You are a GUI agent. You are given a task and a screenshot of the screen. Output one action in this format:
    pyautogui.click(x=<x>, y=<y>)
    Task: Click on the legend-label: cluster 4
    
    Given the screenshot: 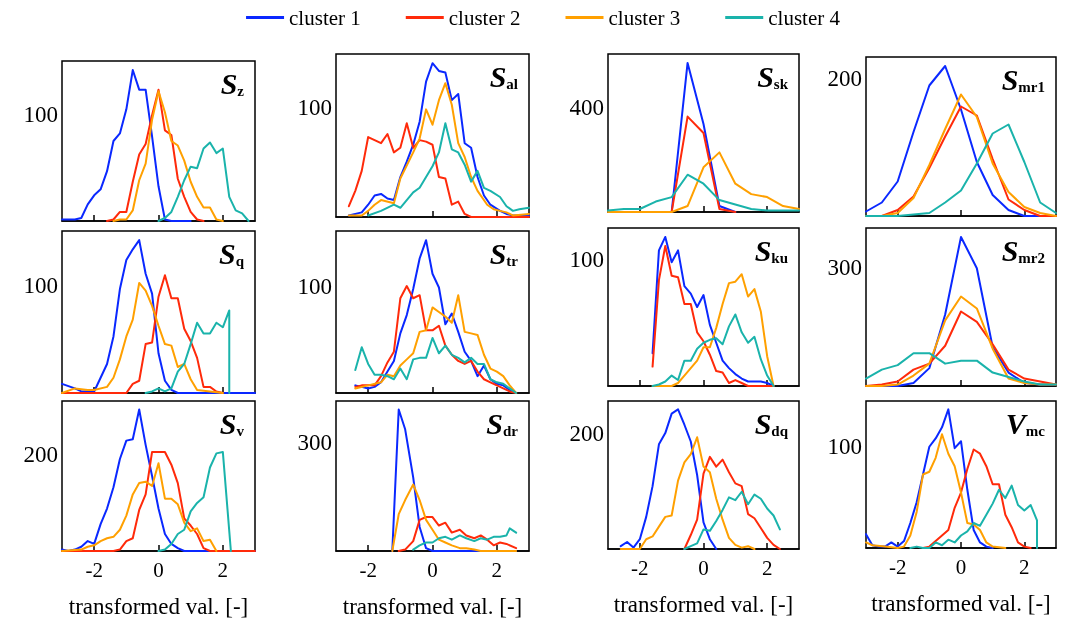 What is the action you would take?
    pyautogui.click(x=804, y=17)
    